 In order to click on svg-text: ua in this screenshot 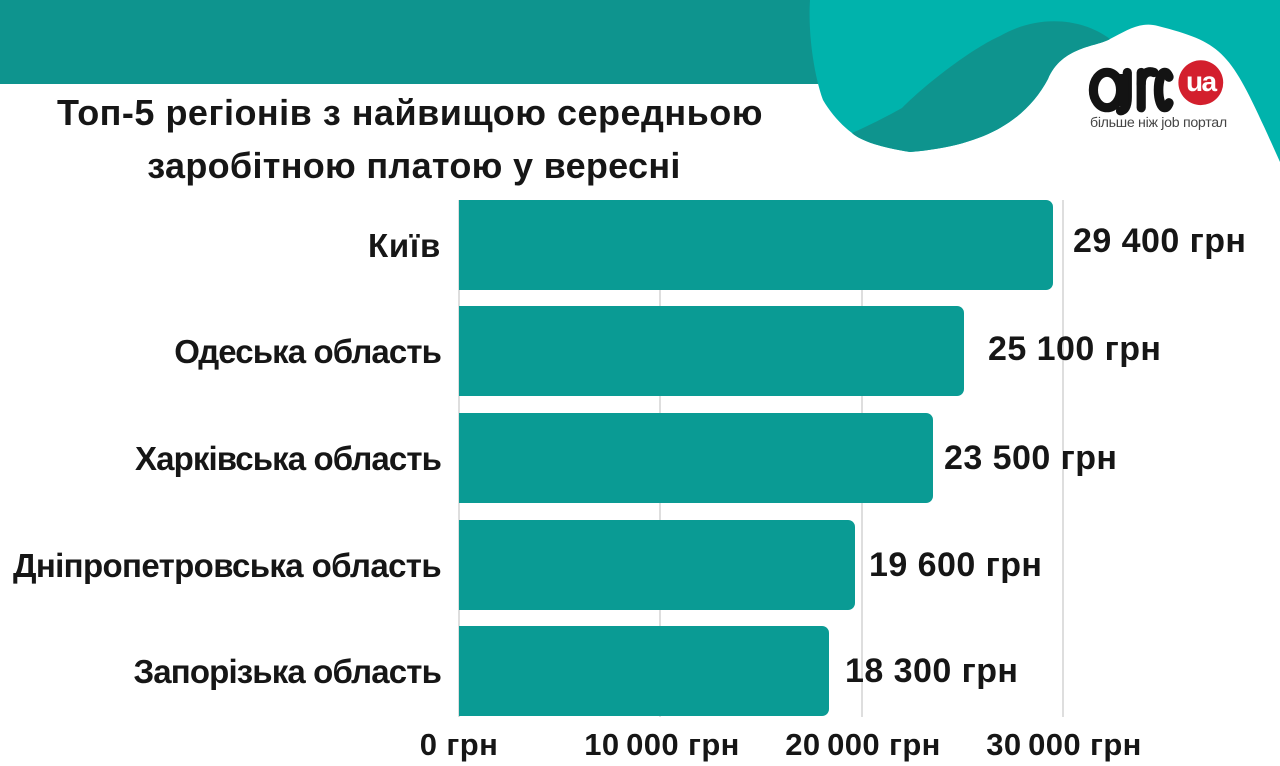, I will do `click(1202, 81)`.